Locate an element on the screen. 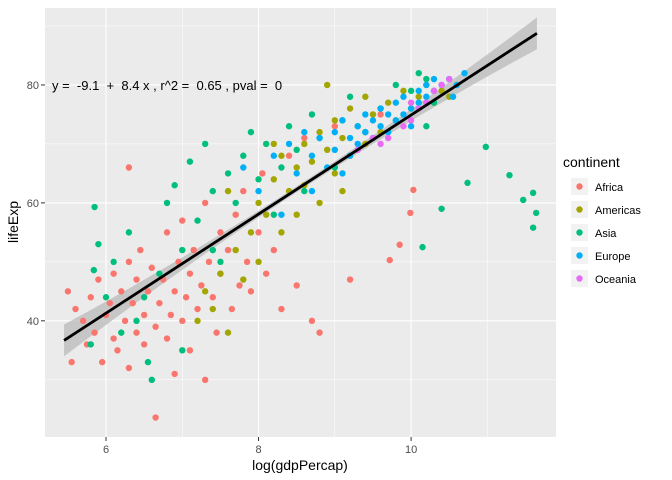  x-tick-label: 8 is located at coordinates (258, 450).